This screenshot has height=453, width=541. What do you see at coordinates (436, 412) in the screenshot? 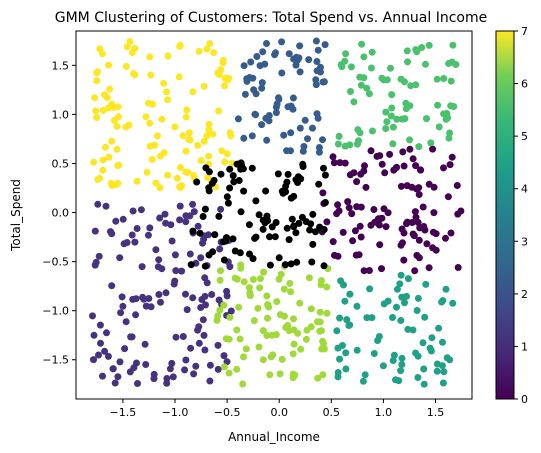
I see `x-tick-label: 1.5` at bounding box center [436, 412].